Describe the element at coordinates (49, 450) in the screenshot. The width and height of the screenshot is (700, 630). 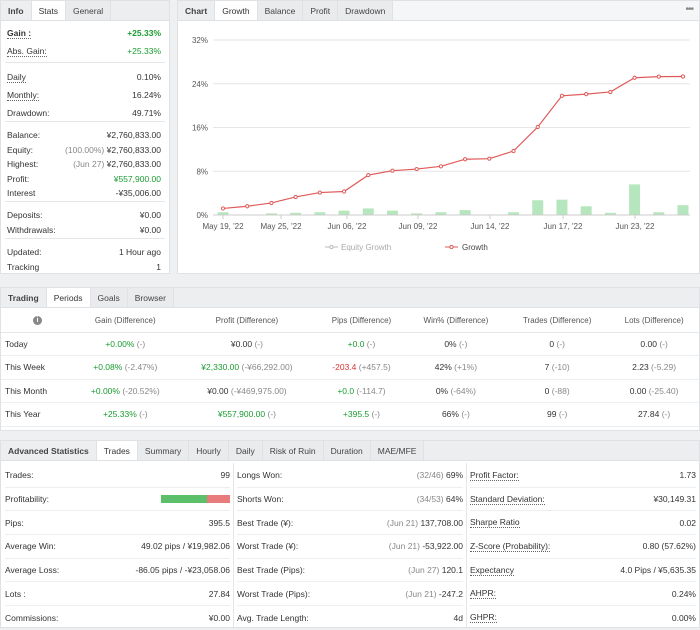
I see `tab-advanced-statistics: Advanced Statistics` at that location.